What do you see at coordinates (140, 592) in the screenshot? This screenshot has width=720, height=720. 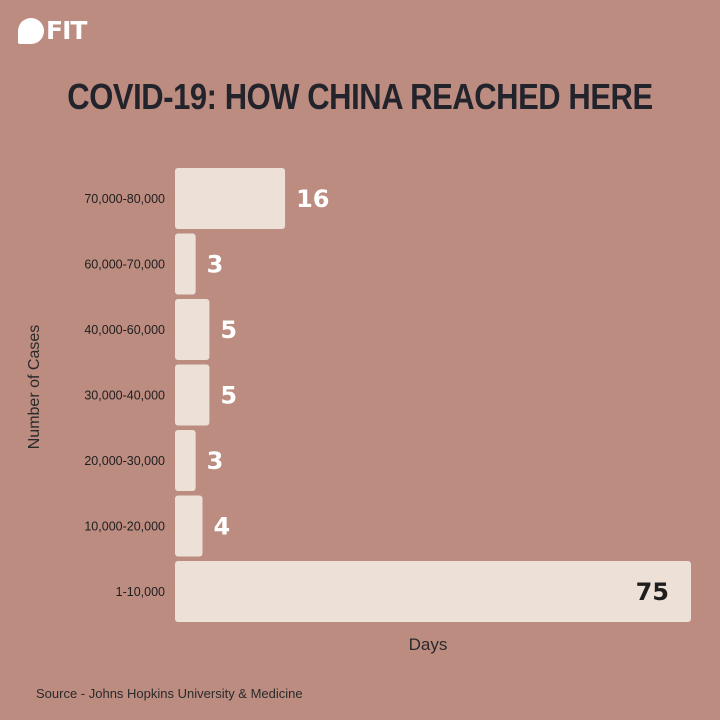 I see `category-label: 1-10,000` at bounding box center [140, 592].